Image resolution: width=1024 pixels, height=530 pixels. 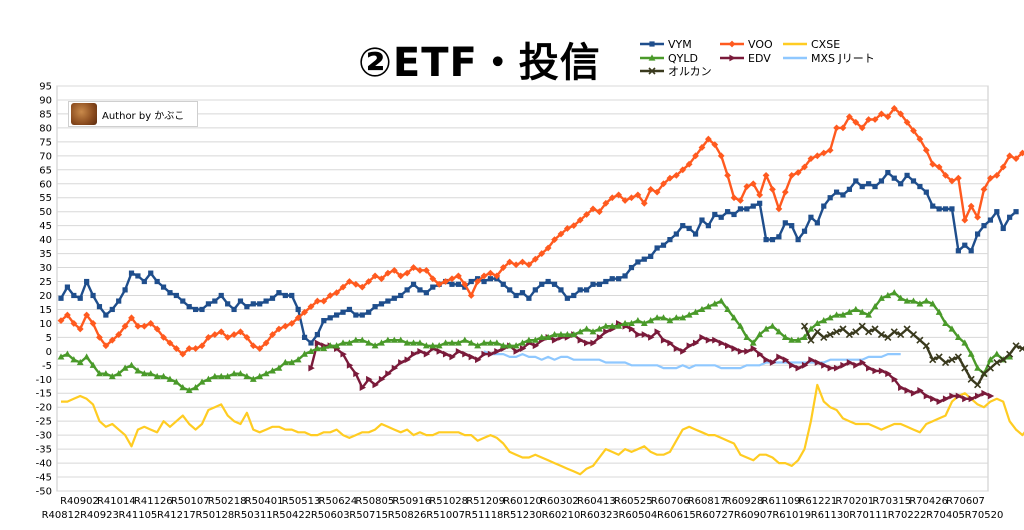 I want to click on series-orcan-point, so click(x=824, y=337).